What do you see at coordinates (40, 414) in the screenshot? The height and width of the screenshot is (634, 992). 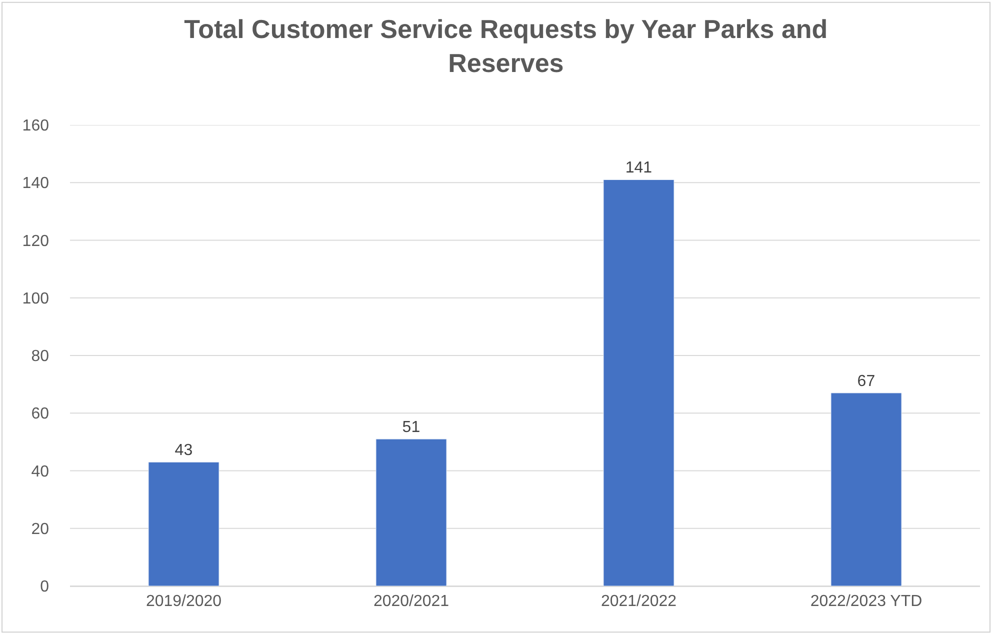 I see `y-tick-label: 60` at bounding box center [40, 414].